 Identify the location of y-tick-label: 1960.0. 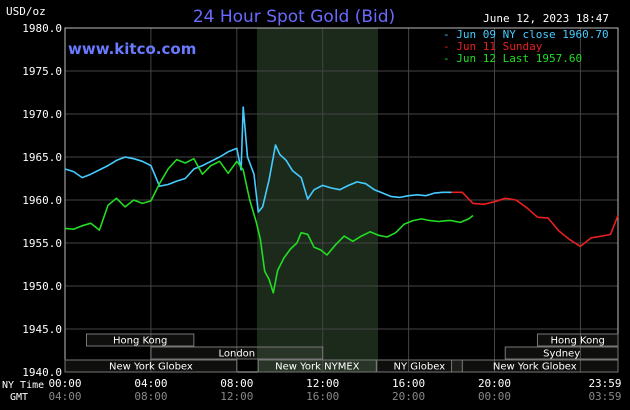
(42, 200).